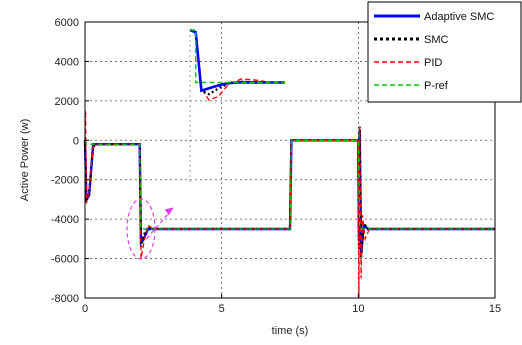 This screenshot has height=345, width=522. Describe the element at coordinates (141, 229) in the screenshot. I see `zoom-ellipse` at that location.